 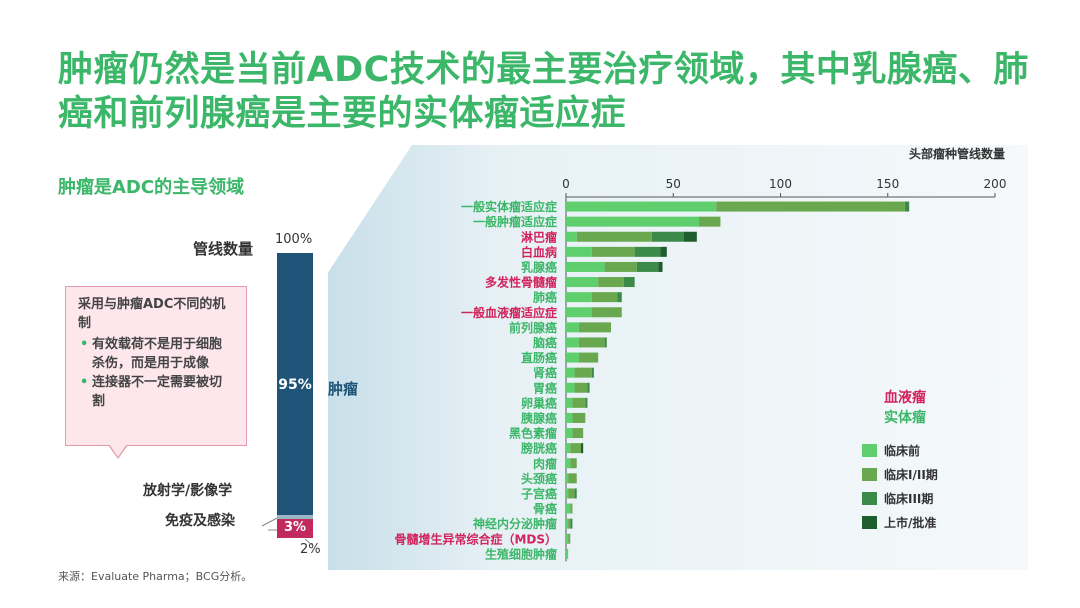 What do you see at coordinates (539, 357) in the screenshot?
I see `category-label: 直肠癌` at bounding box center [539, 357].